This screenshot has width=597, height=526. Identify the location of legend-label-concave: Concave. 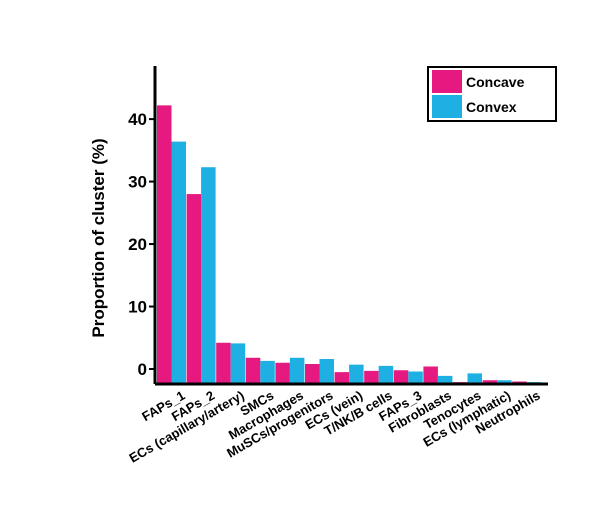
(495, 82).